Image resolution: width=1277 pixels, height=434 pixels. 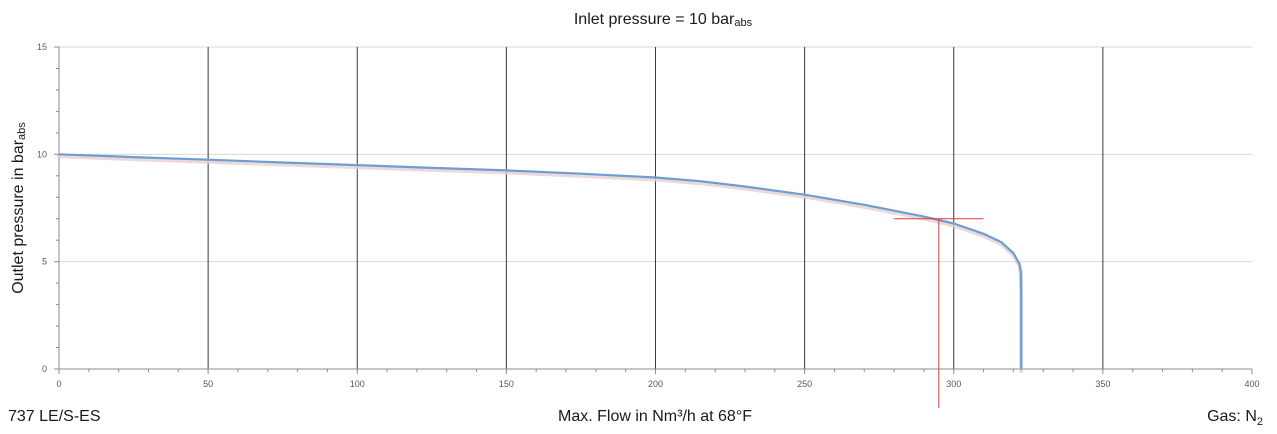 What do you see at coordinates (1102, 384) in the screenshot?
I see `x-tick-label: 350` at bounding box center [1102, 384].